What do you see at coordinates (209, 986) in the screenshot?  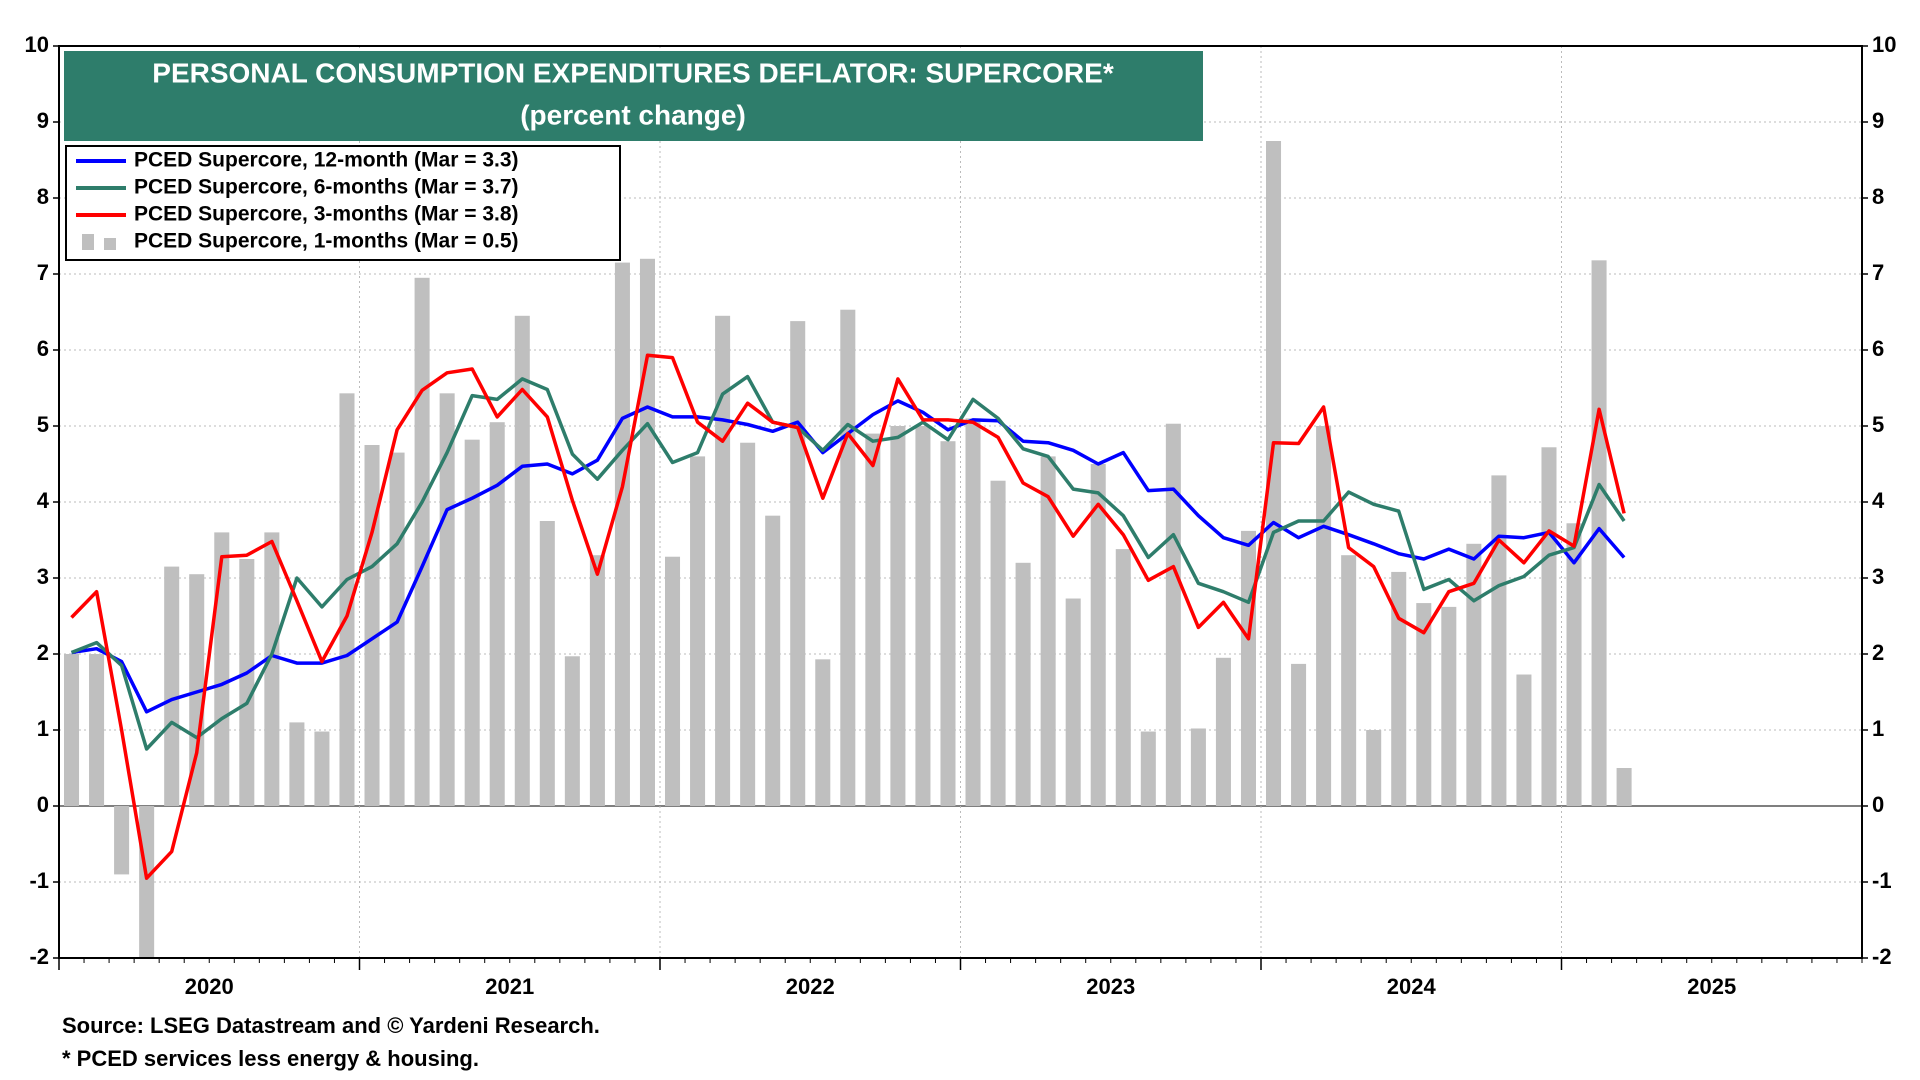 I see `x-tick-label: 2020` at bounding box center [209, 986].